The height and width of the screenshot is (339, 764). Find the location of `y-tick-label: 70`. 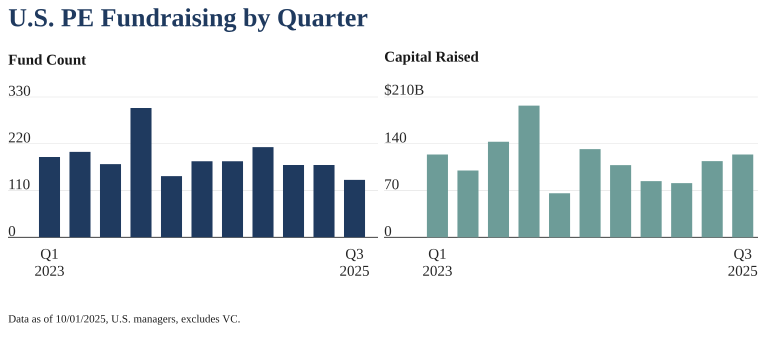

y-tick-label: 70 is located at coordinates (392, 184).